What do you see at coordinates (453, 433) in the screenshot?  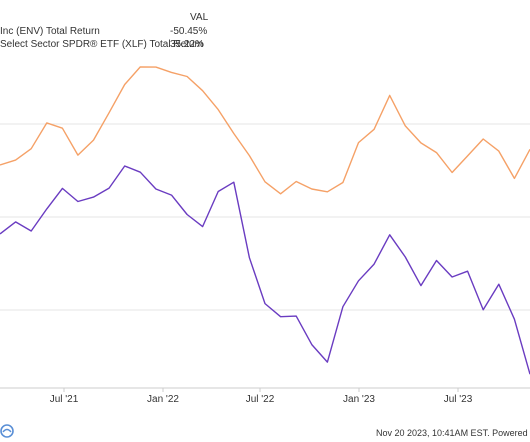 I see `footer-timestamp: Nov 20 2023, 10:41AM EST. Powered by` at bounding box center [453, 433].